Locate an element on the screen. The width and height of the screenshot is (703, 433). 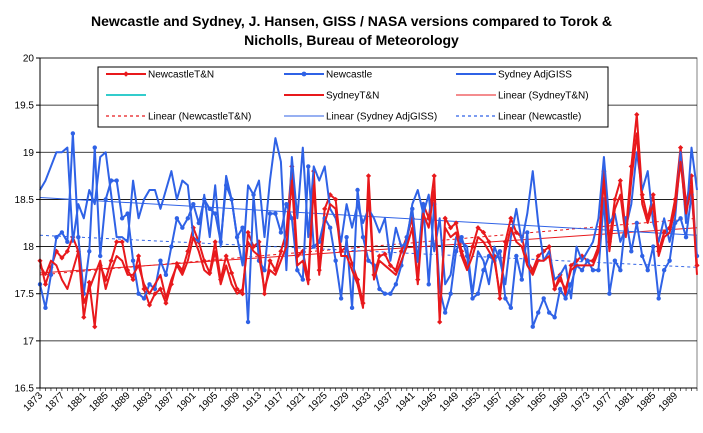
legend-label: SydneyT&N is located at coordinates (352, 96).